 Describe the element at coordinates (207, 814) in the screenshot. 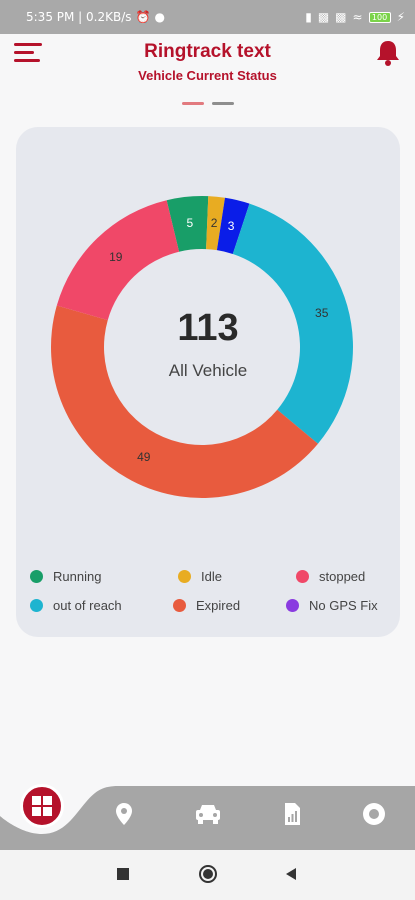

I see `car-icon` at that location.